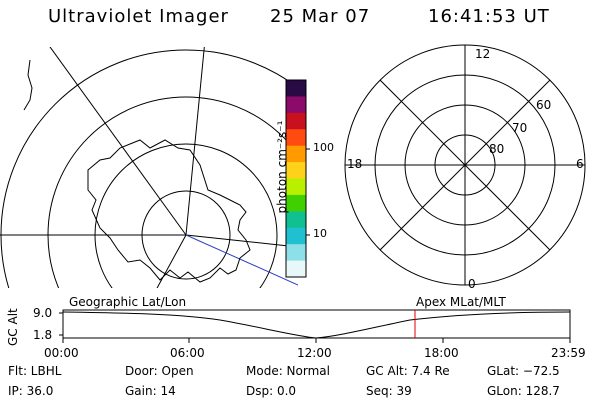  I want to click on altitude-curve, so click(316, 325).